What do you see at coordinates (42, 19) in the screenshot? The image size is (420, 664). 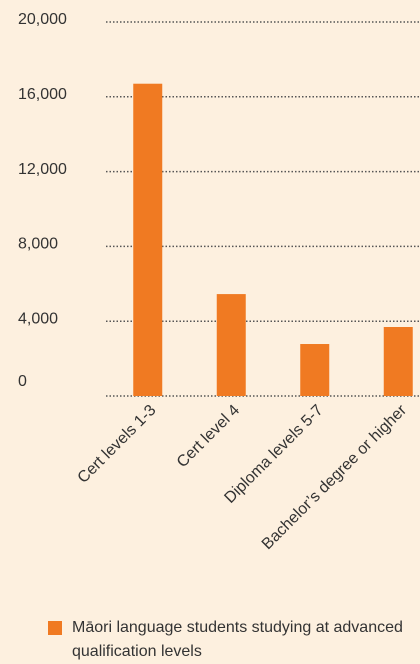 I see `y-tick-label: 20,000` at bounding box center [42, 19].